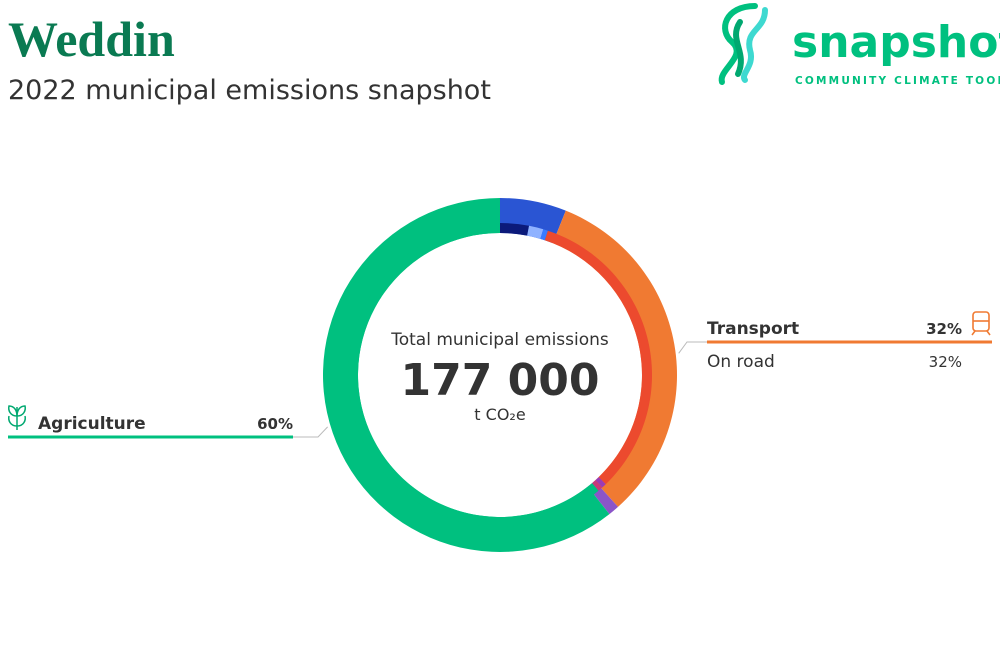 This screenshot has height=670, width=1000. I want to click on logo-name: snapshot, so click(896, 42).